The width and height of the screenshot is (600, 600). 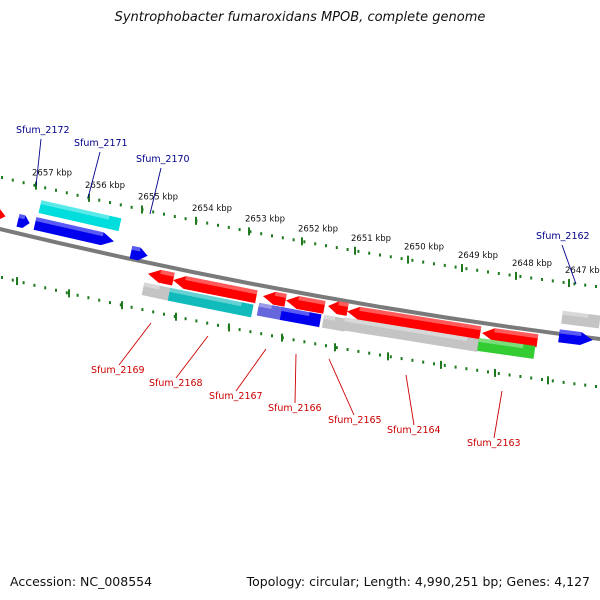 I want to click on gene-label-lower: Sfum_2163, so click(x=494, y=443).